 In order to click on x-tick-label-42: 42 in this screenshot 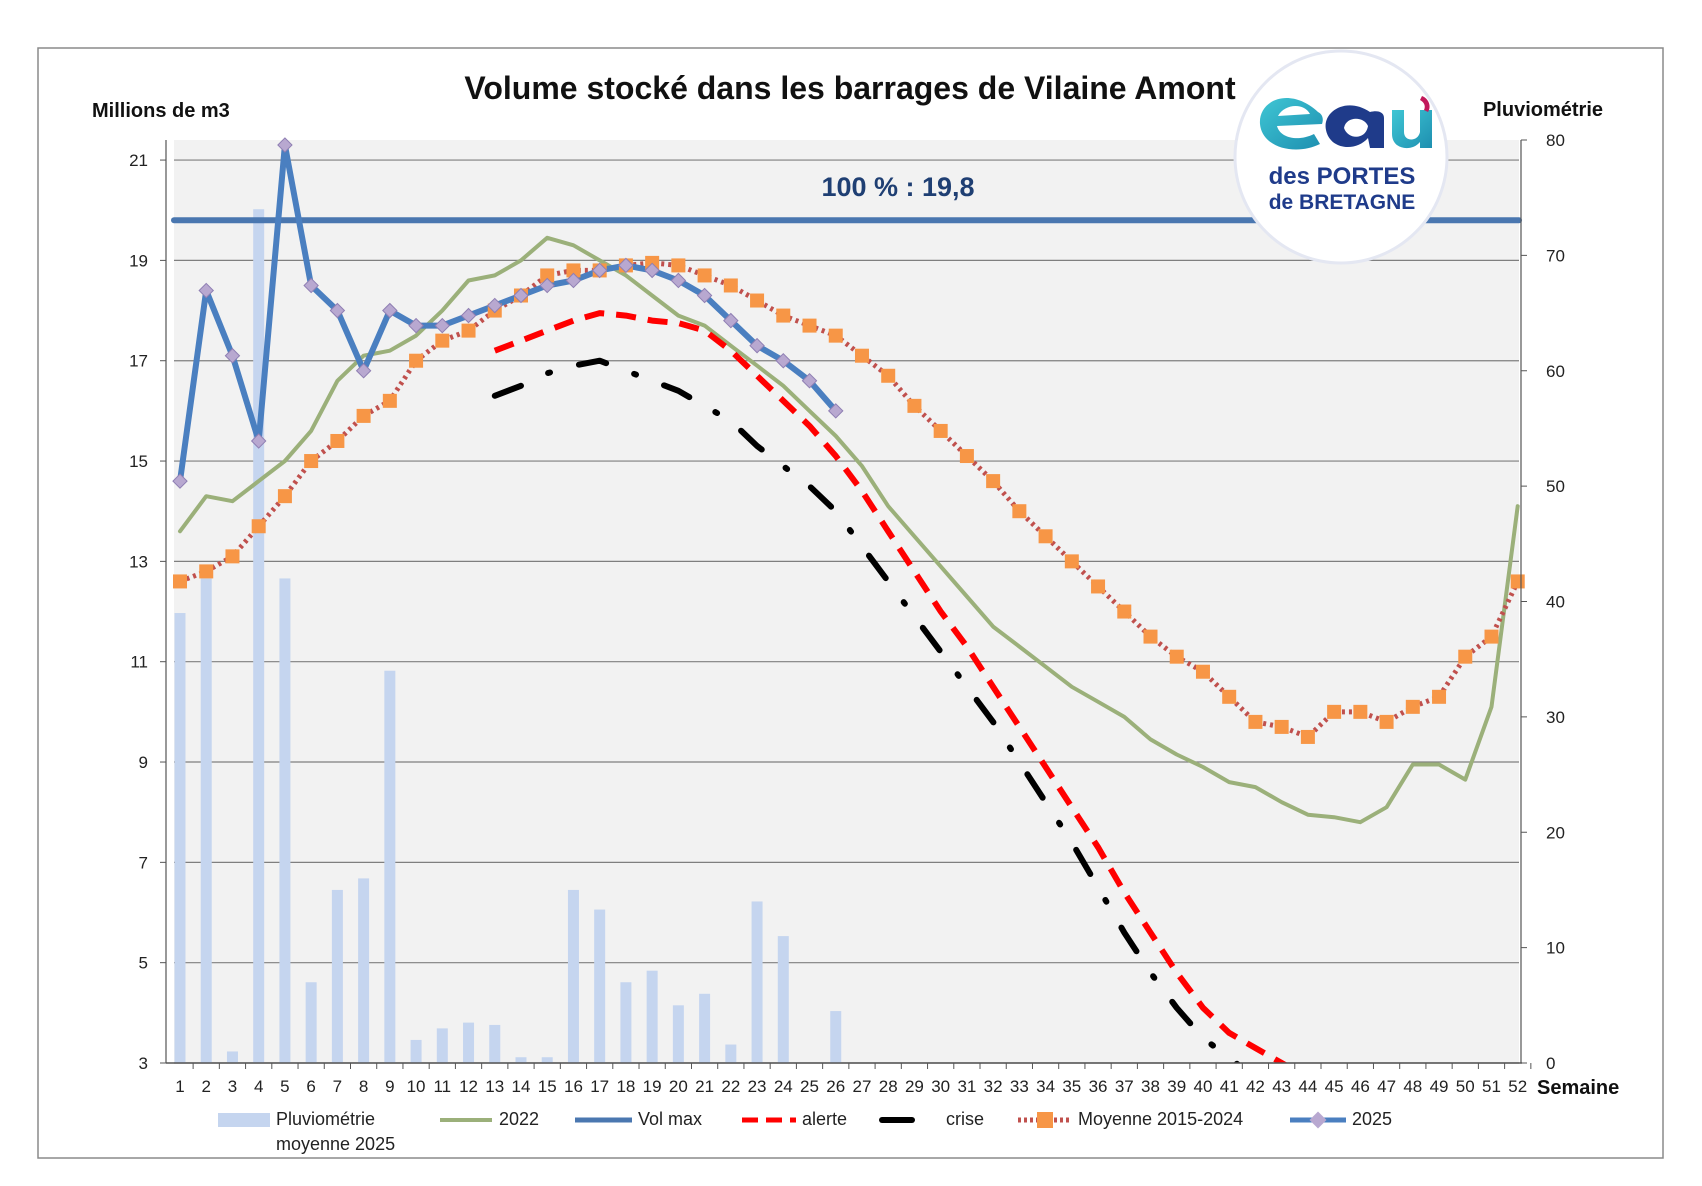, I will do `click(1255, 1086)`.